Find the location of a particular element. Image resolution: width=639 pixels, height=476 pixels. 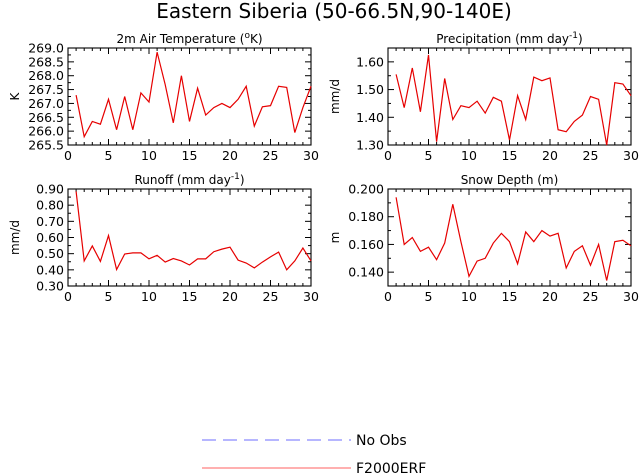

chart-3-ytick-label: 0.200 is located at coordinates (366, 189).